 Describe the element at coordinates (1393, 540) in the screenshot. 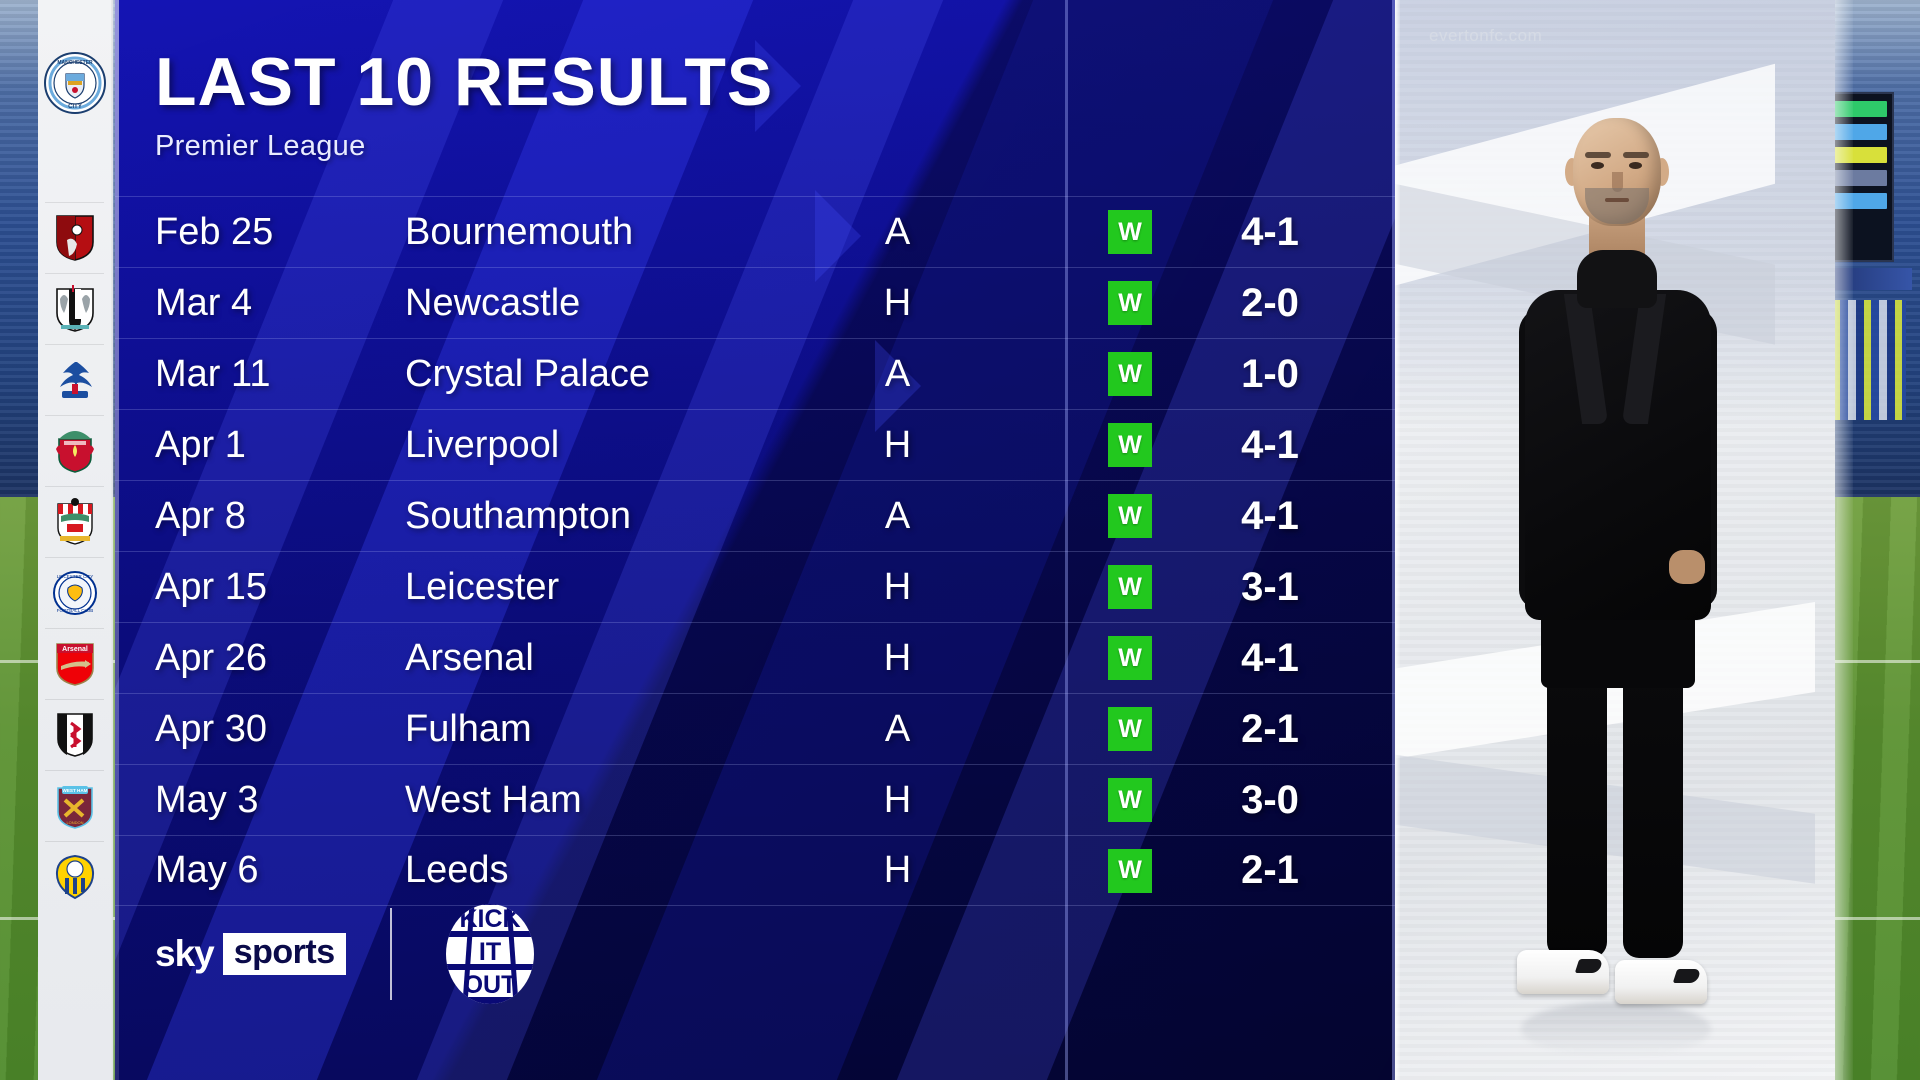

I see `panel-right-edge` at that location.